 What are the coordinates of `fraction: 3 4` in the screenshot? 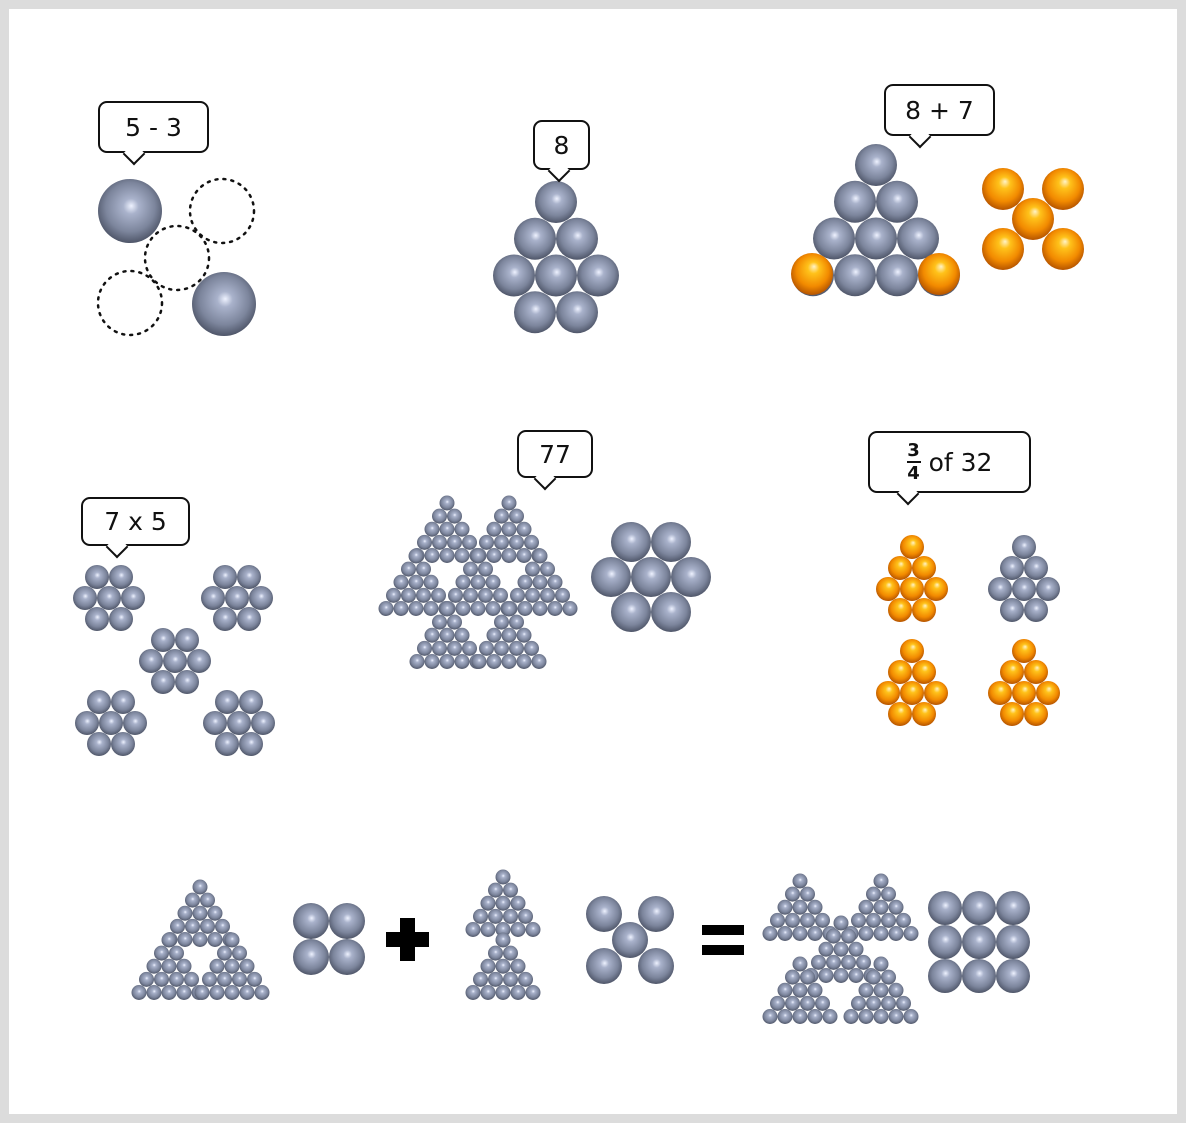 It's located at (913, 462).